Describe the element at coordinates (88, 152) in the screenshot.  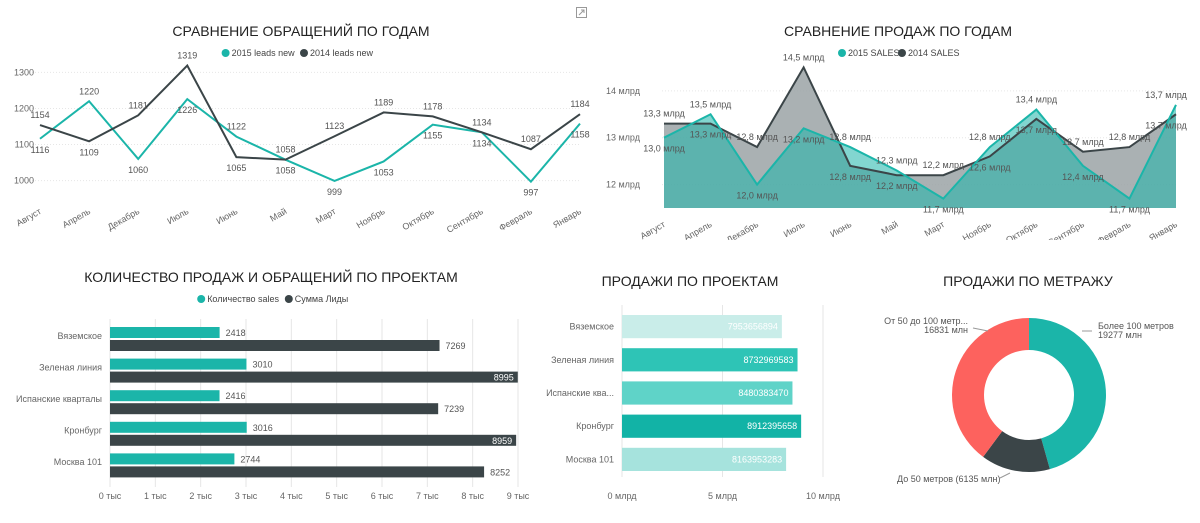
I see `data-label: 1109` at that location.